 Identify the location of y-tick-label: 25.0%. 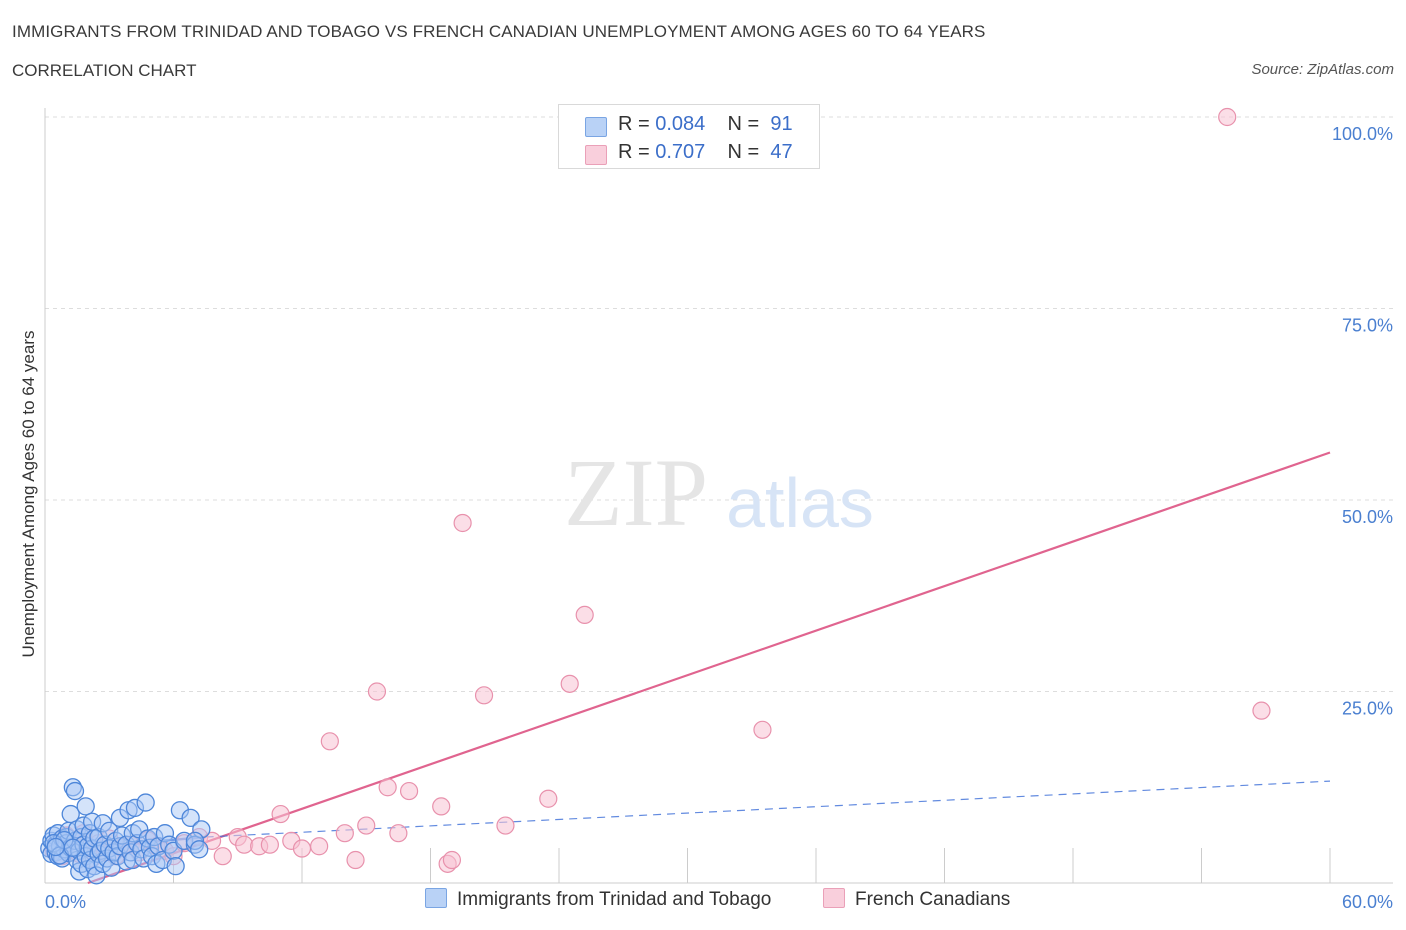
(1367, 709).